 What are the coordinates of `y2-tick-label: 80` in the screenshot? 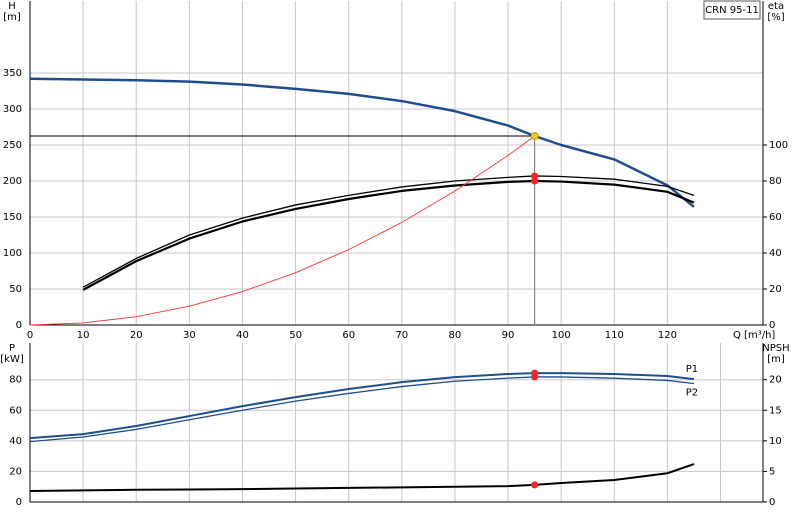 It's located at (775, 181).